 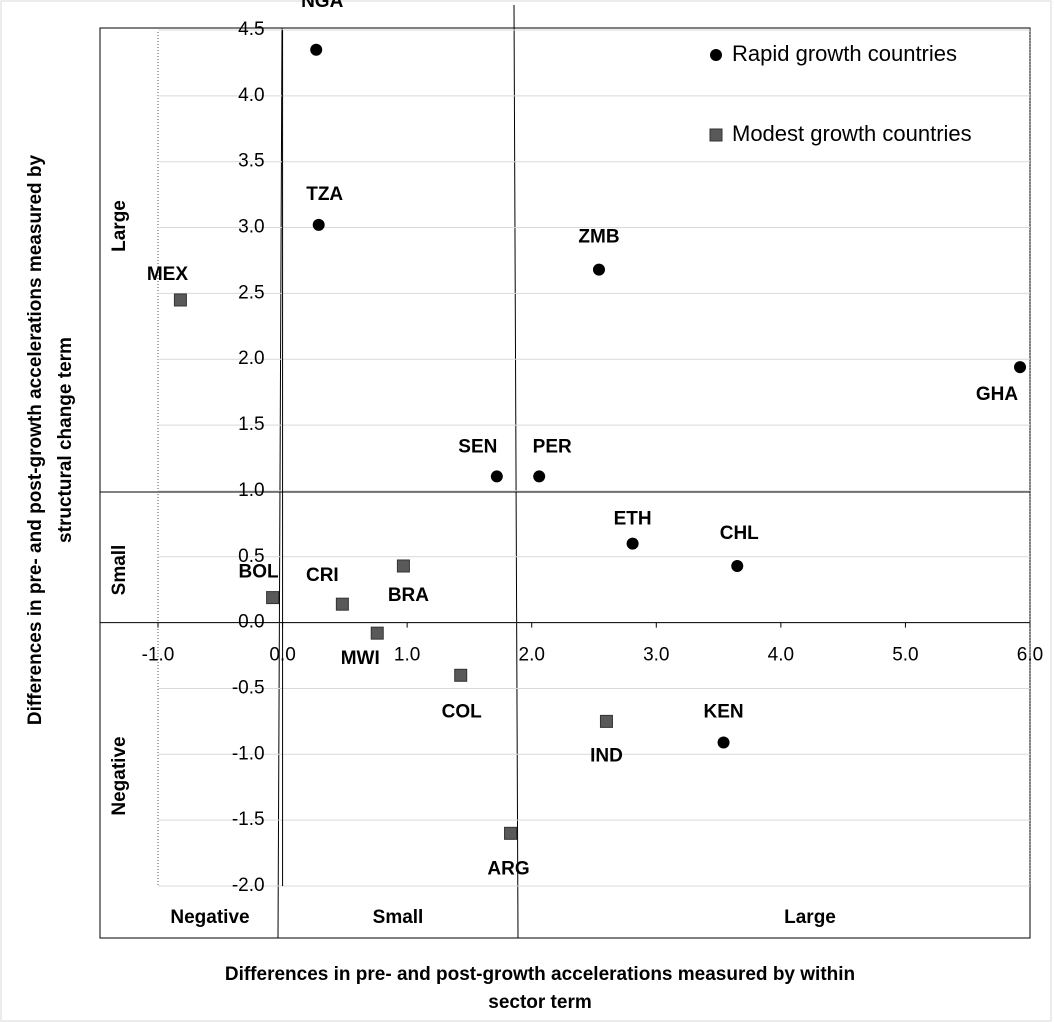 What do you see at coordinates (251, 29) in the screenshot?
I see `y-tick-label: 4.5` at bounding box center [251, 29].